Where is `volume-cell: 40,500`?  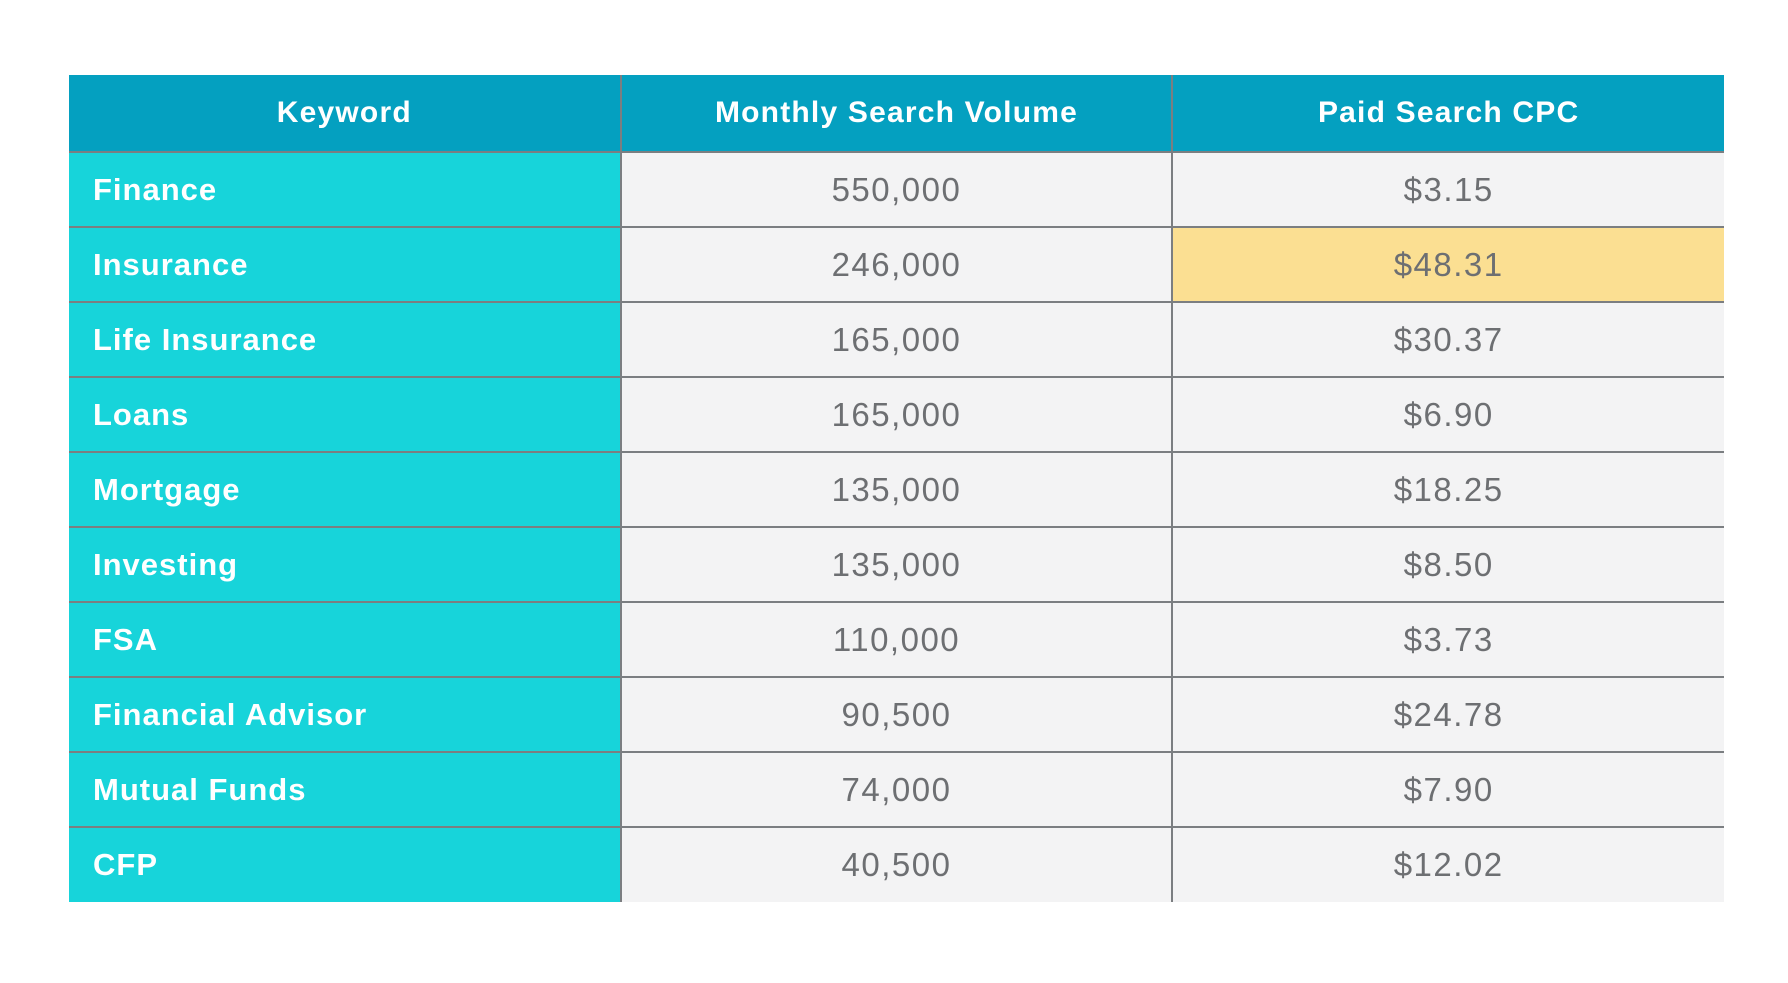 volume-cell: 40,500 is located at coordinates (896, 864).